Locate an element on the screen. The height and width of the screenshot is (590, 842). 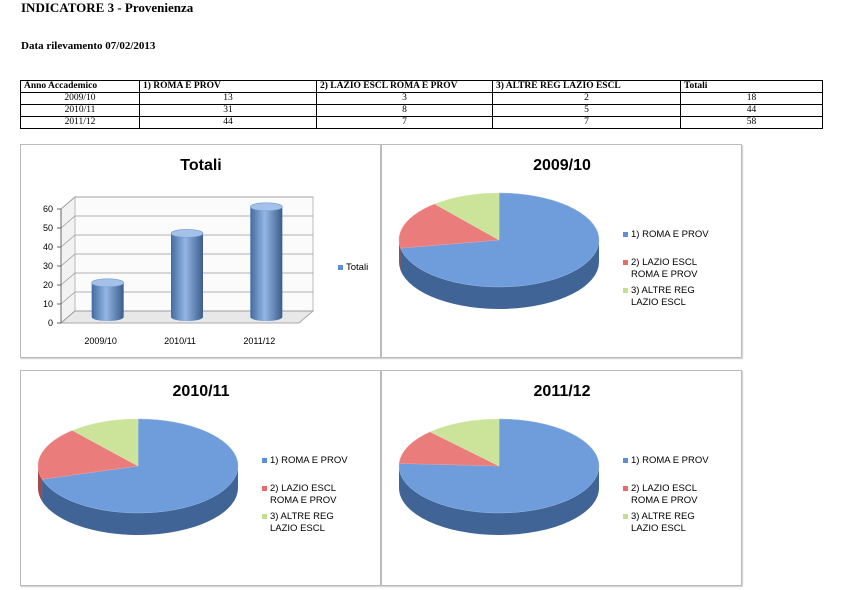
table-row: 2010/11 31 8 5 44 is located at coordinates (421, 110).